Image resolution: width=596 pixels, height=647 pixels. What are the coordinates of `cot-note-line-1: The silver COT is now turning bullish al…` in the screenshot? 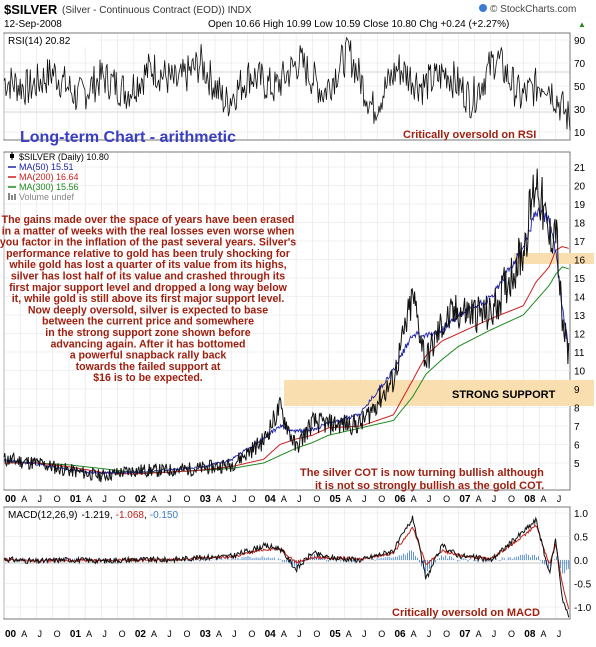 It's located at (422, 473).